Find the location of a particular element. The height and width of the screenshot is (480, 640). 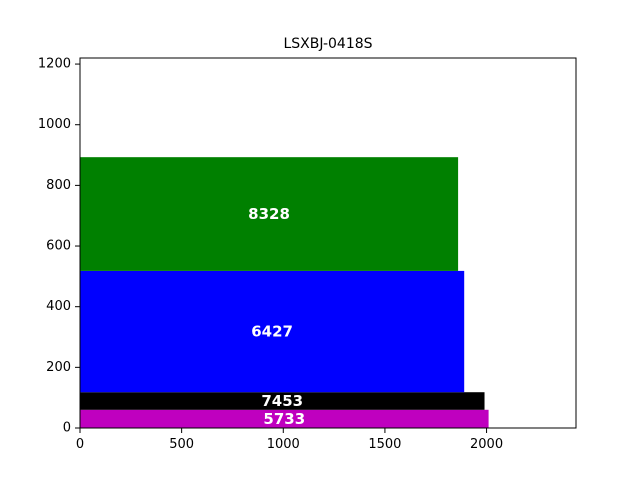

bar-label-7453: 7453 is located at coordinates (282, 401).